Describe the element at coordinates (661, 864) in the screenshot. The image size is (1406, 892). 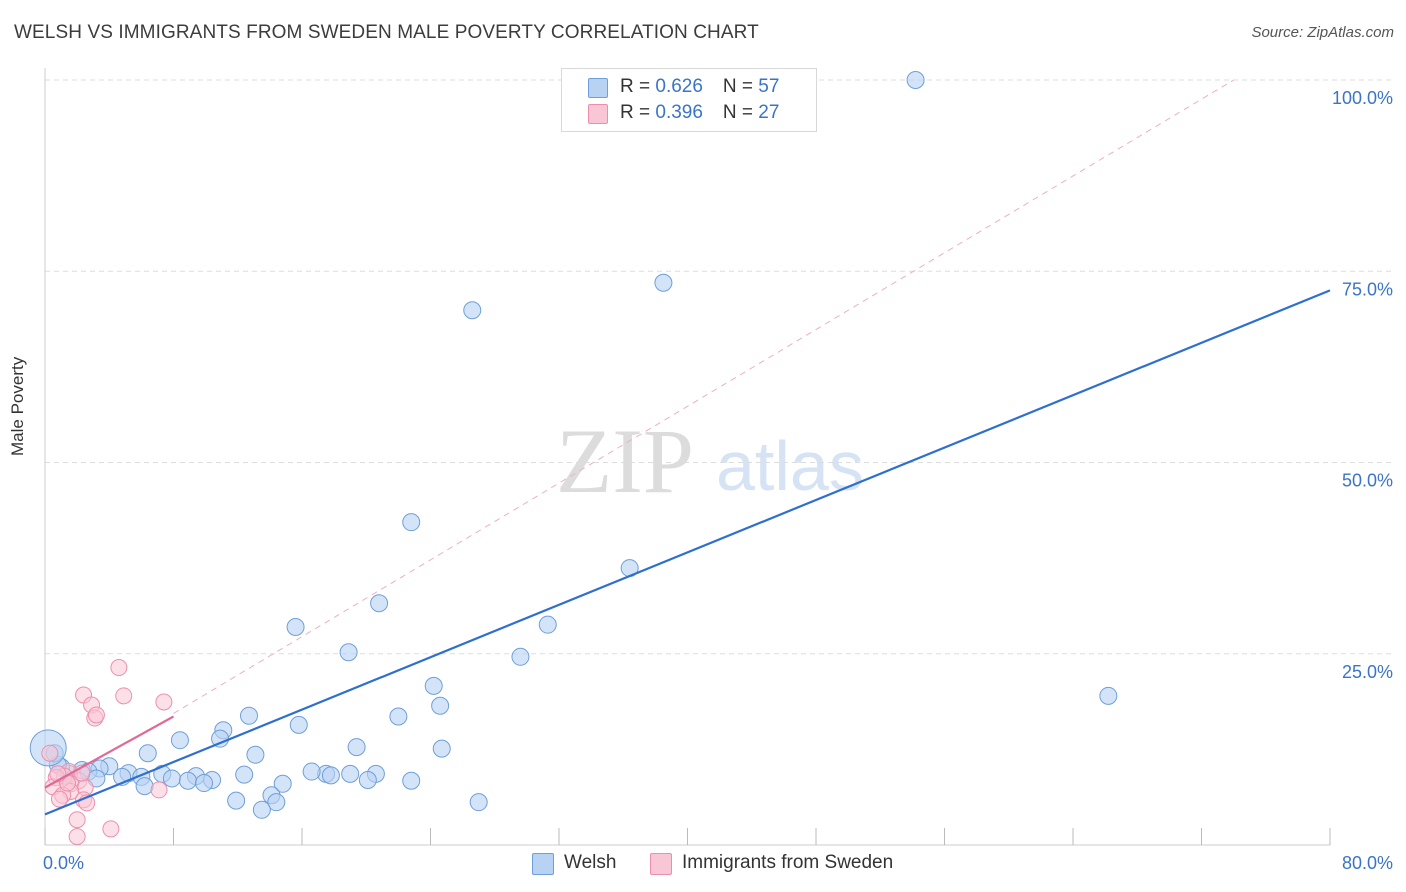
I see `sweden-legend-swatch` at that location.